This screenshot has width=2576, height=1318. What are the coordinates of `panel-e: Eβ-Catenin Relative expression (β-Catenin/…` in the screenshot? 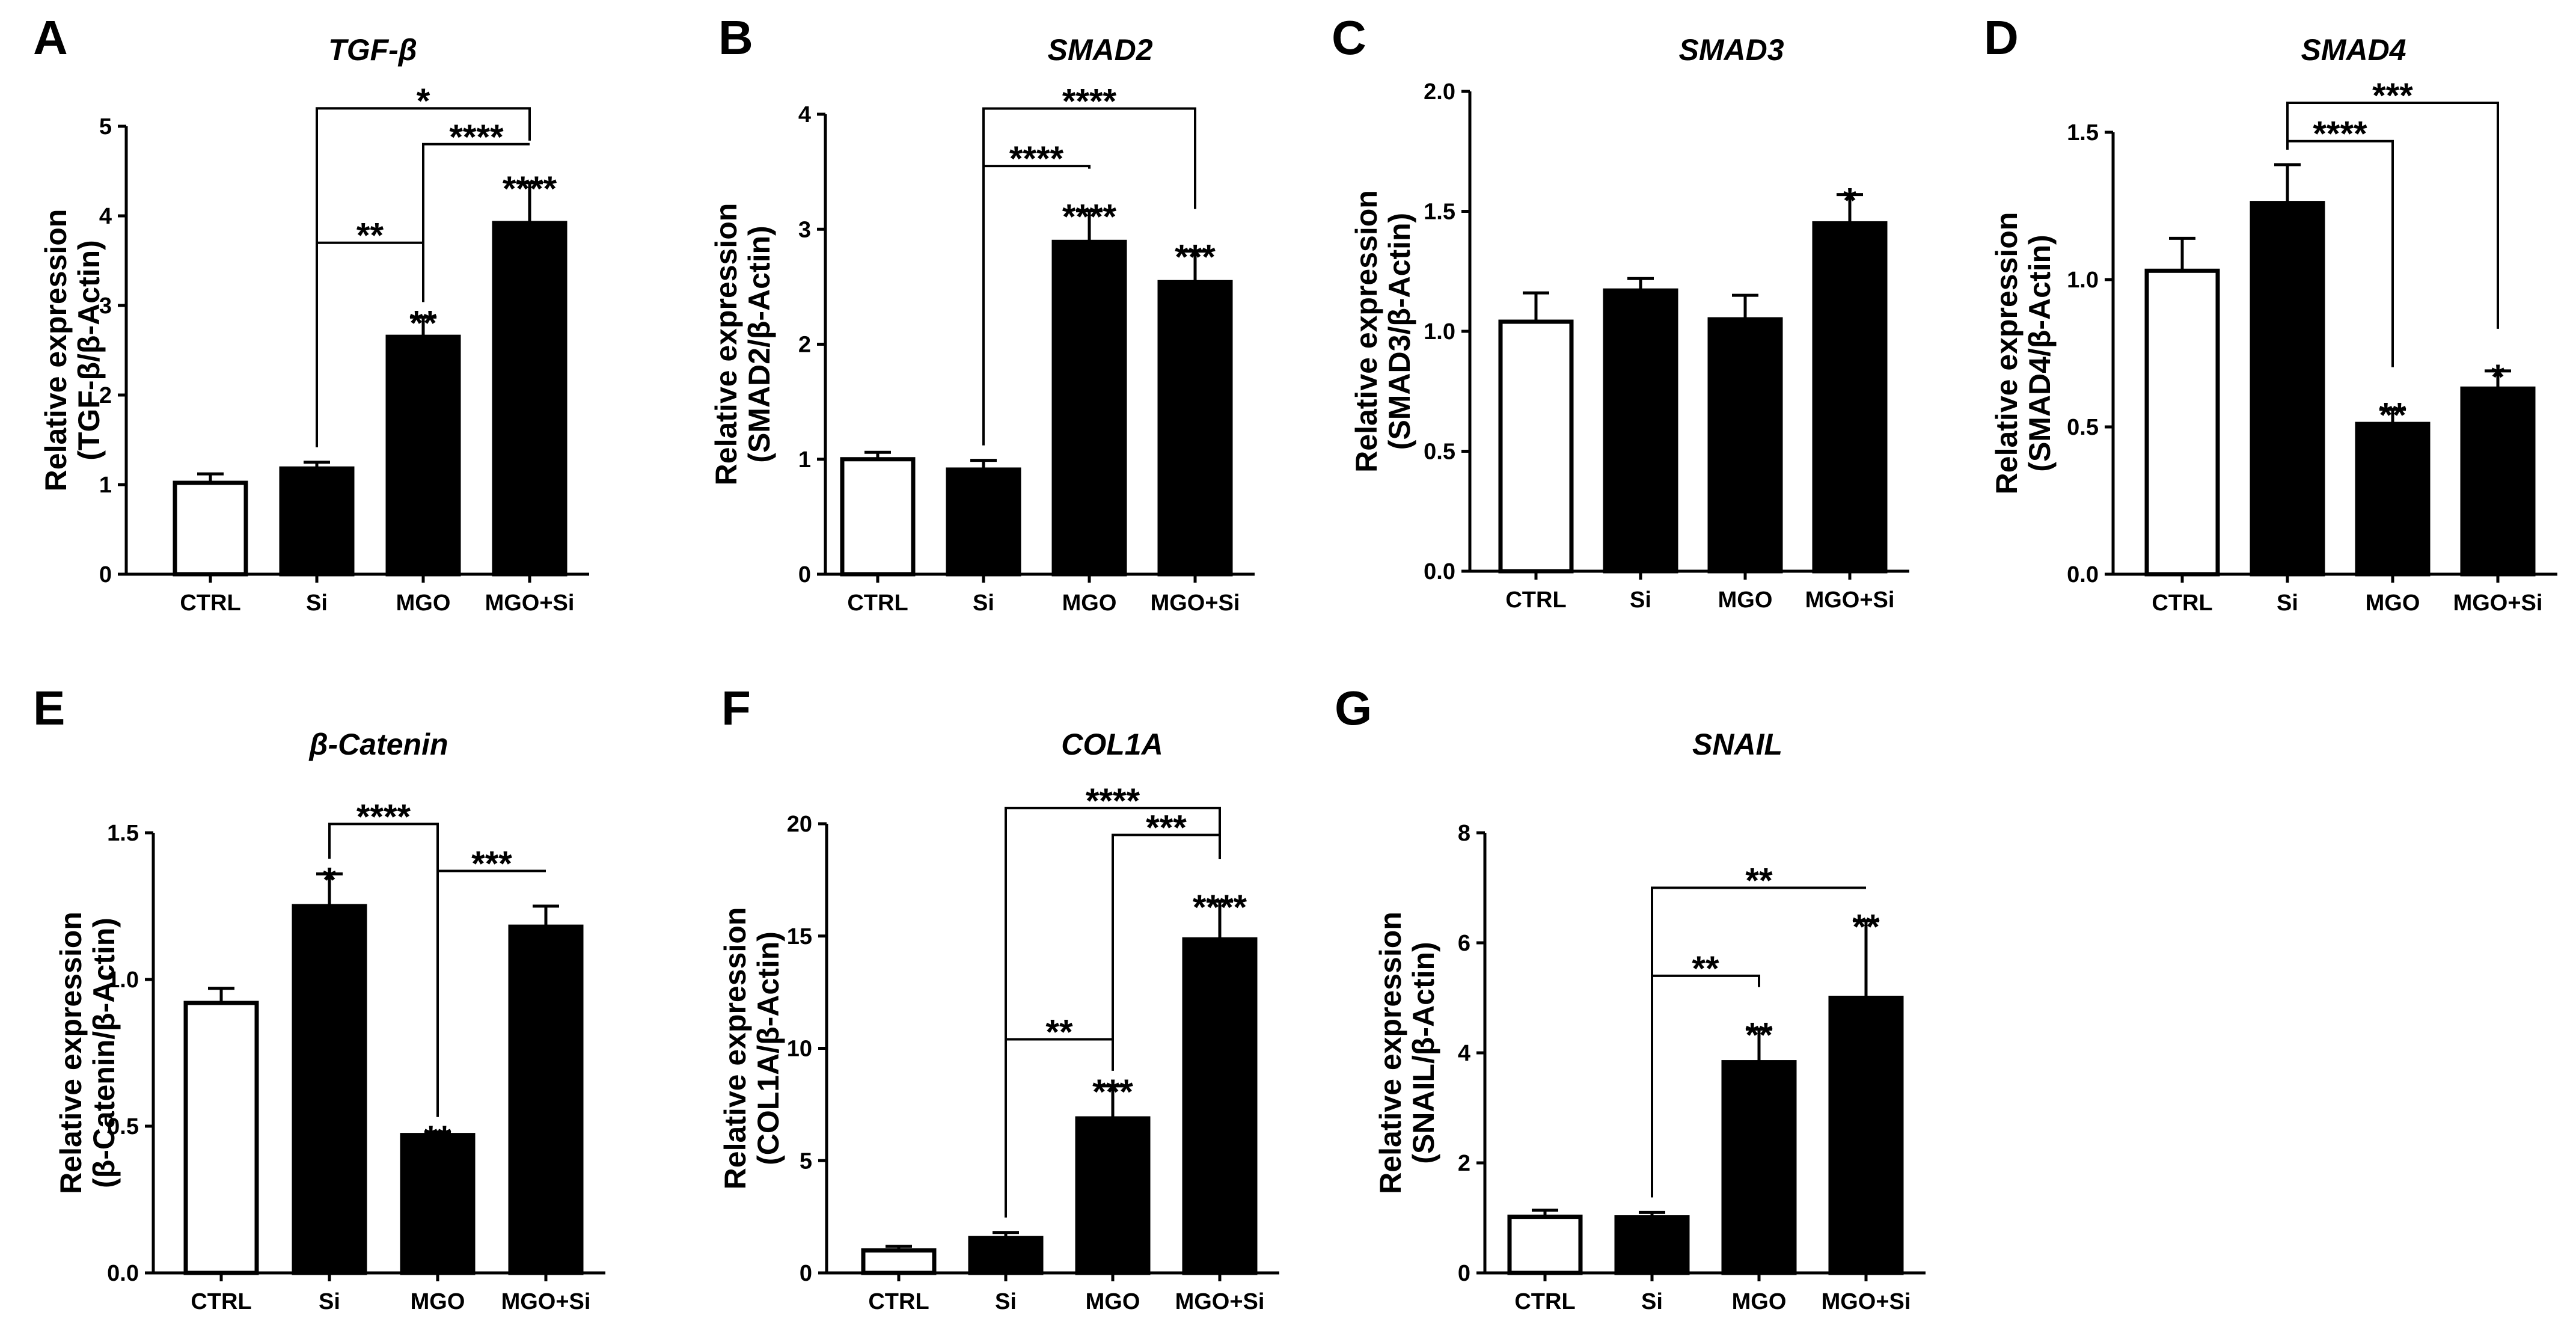 It's located at (319, 997).